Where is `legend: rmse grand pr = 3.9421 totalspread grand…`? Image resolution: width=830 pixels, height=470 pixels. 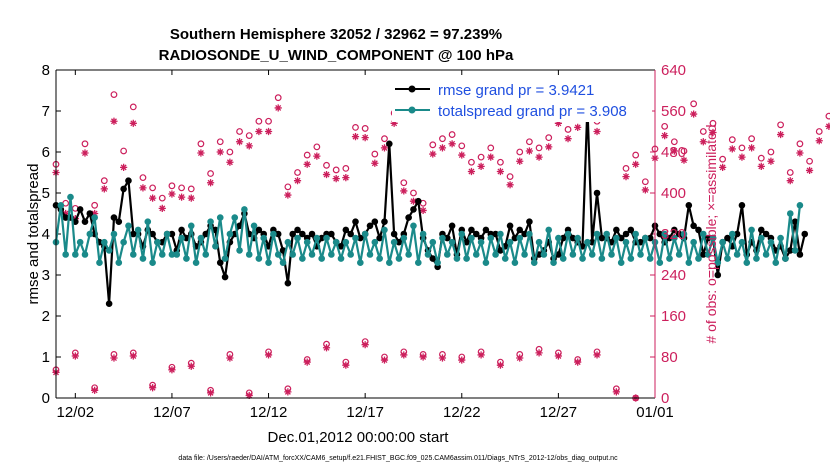 legend: rmse grand pr = 3.9421 totalspread grand… is located at coordinates (522, 100).